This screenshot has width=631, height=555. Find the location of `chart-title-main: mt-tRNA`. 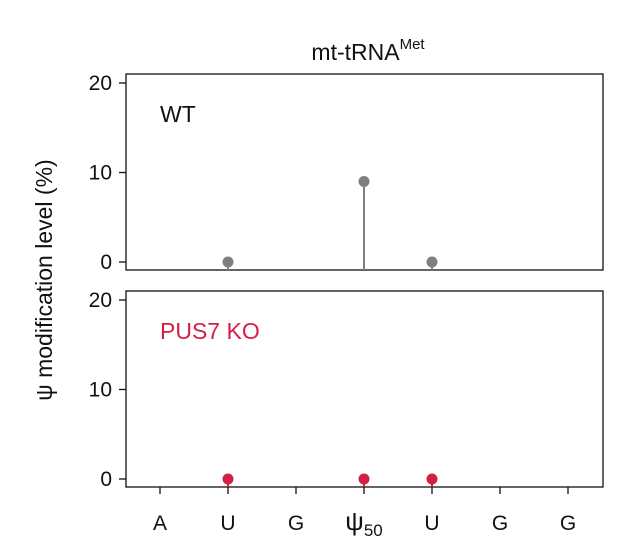

chart-title-main: mt-tRNA is located at coordinates (355, 52).